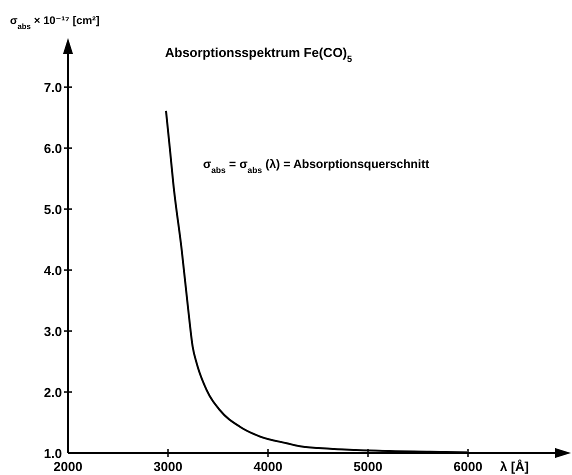 This screenshot has height=475, width=572. Describe the element at coordinates (53, 332) in the screenshot. I see `y-tick-label: 3.0` at that location.